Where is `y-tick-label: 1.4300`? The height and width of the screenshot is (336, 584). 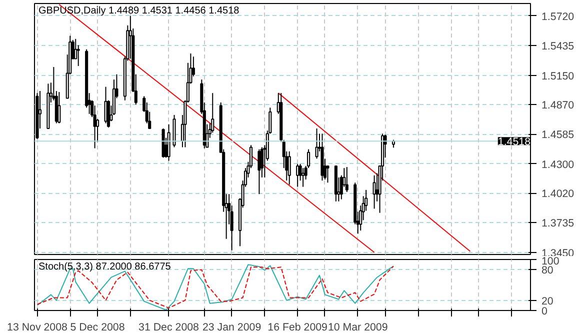 y-tick-label: 1.4300 is located at coordinates (558, 164).